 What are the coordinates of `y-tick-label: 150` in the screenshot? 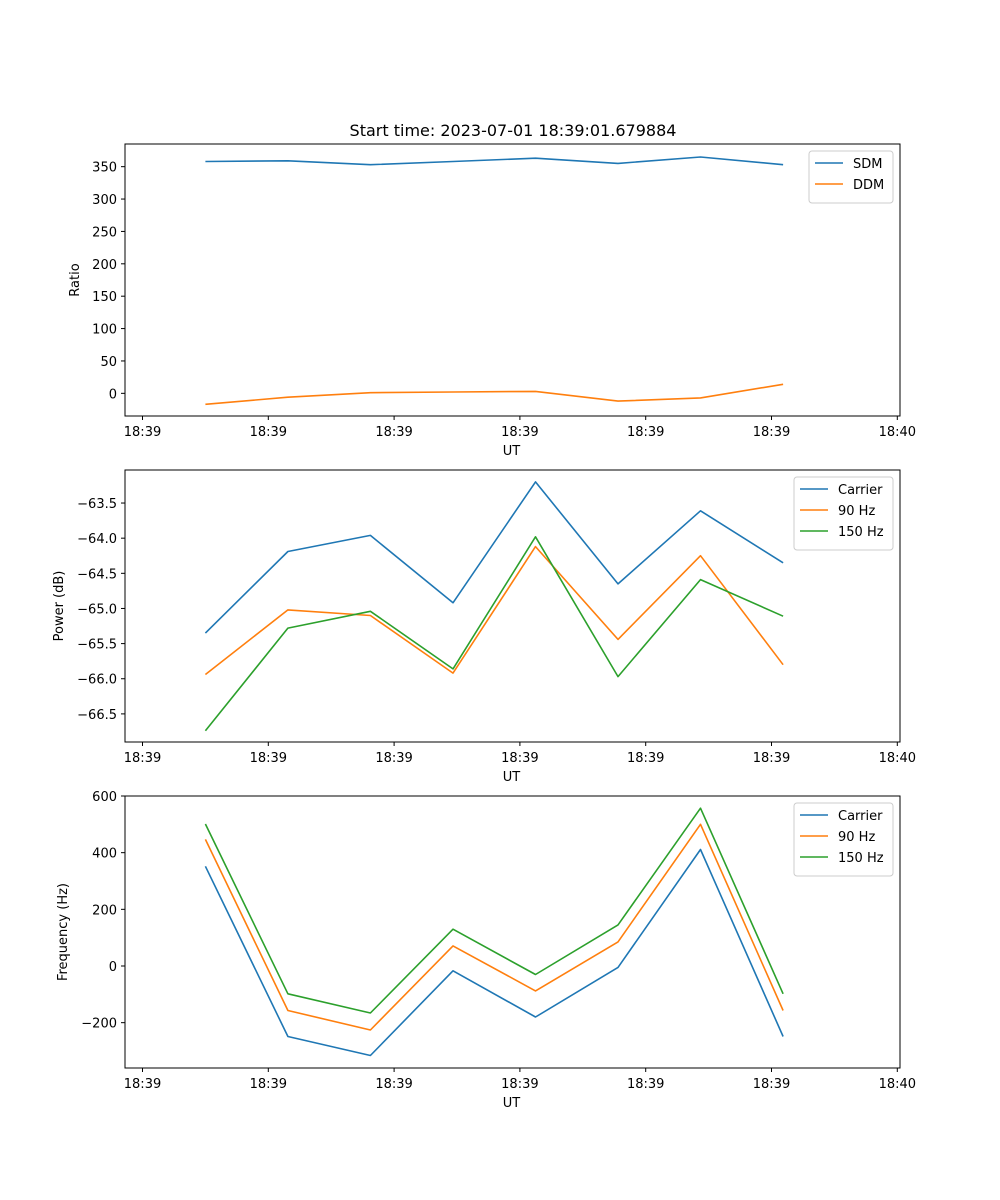 It's located at (104, 297).